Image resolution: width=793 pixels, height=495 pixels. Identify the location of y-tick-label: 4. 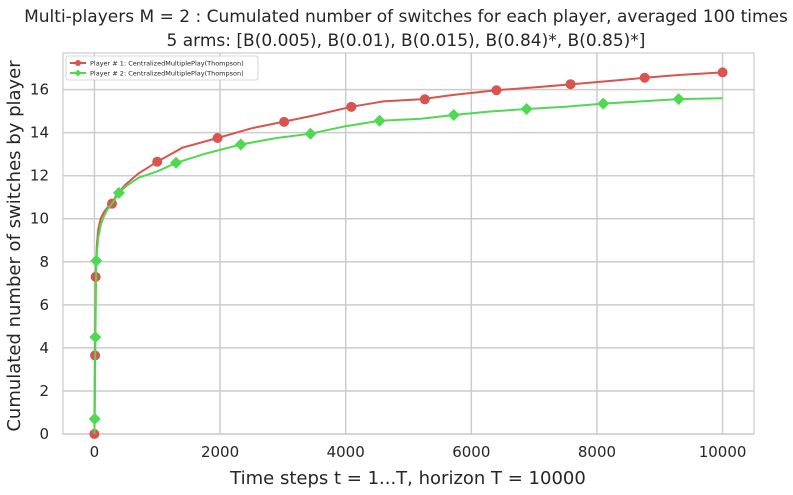
(44, 348).